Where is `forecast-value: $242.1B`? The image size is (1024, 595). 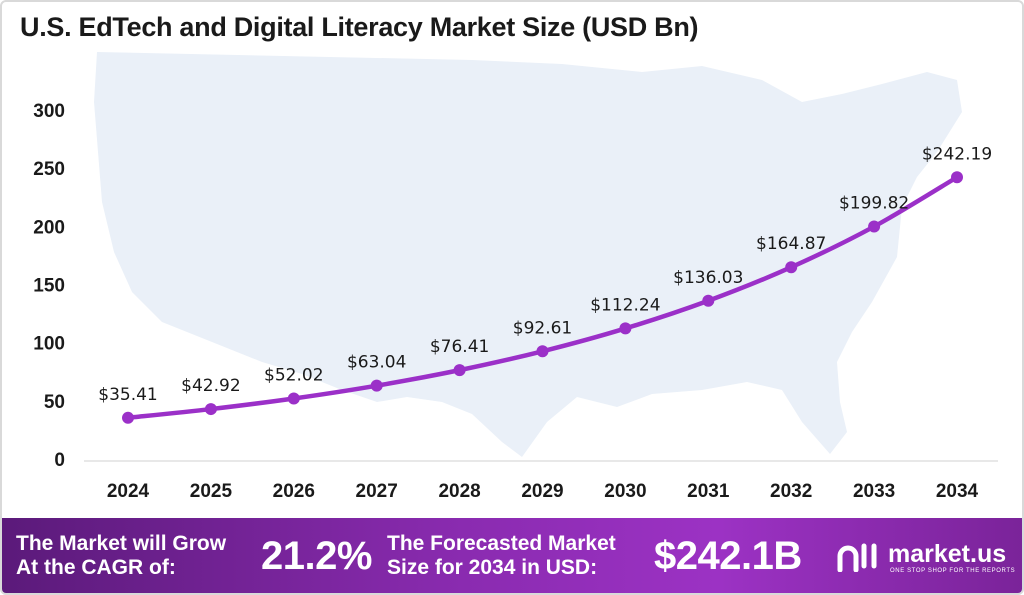 forecast-value: $242.1B is located at coordinates (728, 556).